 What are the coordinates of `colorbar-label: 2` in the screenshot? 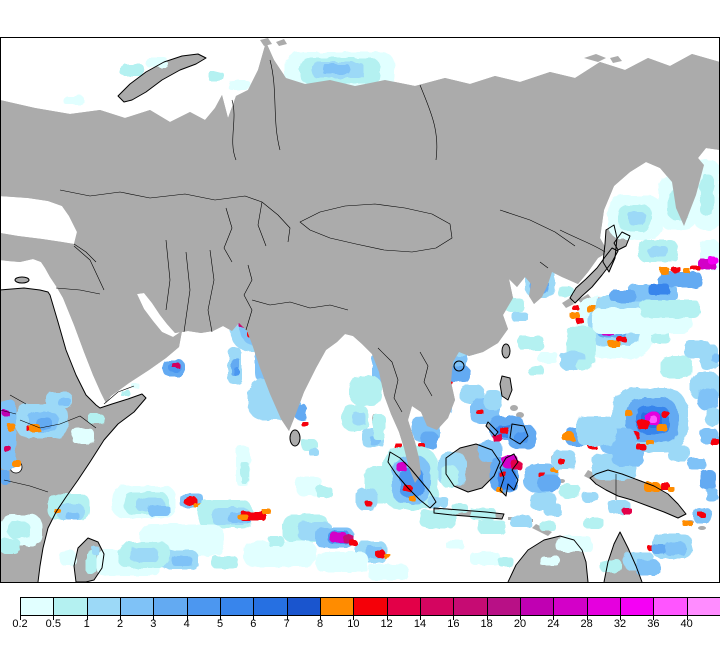 It's located at (120, 624).